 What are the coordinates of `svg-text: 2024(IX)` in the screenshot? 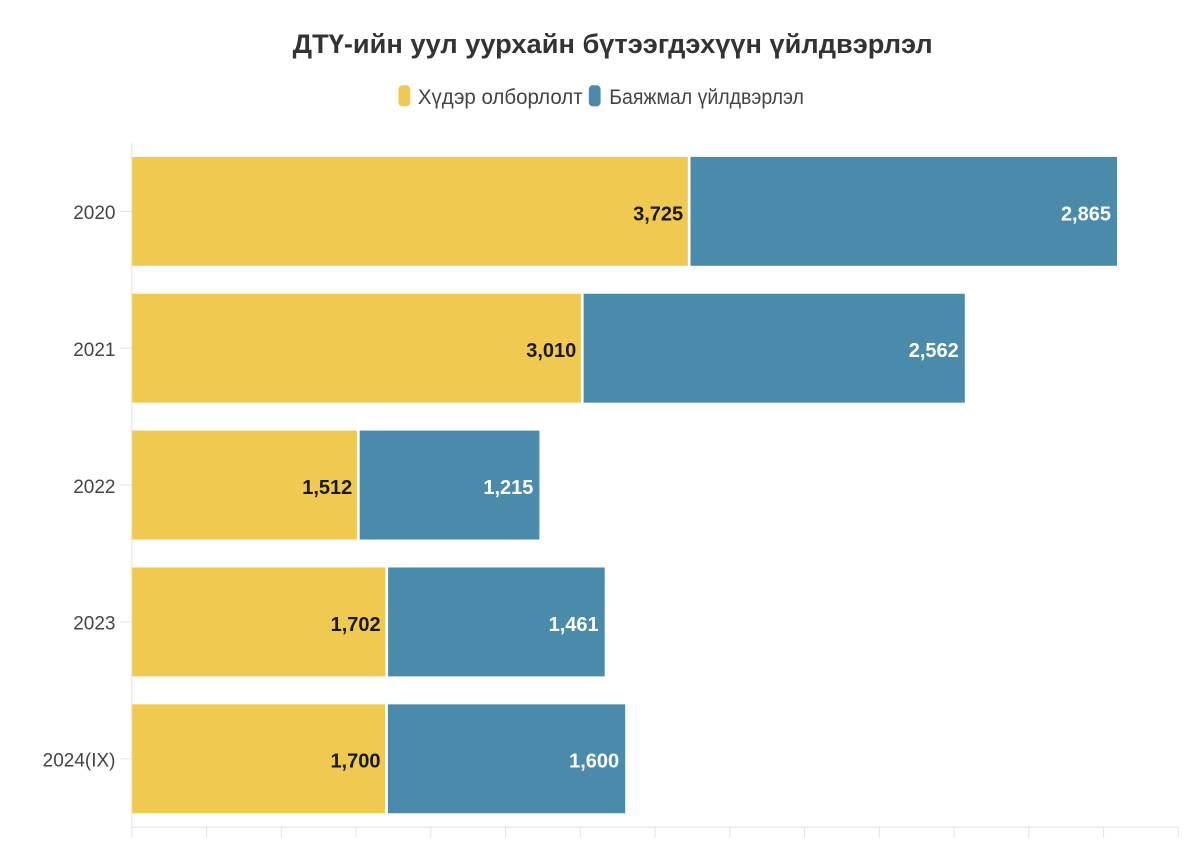 It's located at (79, 761).